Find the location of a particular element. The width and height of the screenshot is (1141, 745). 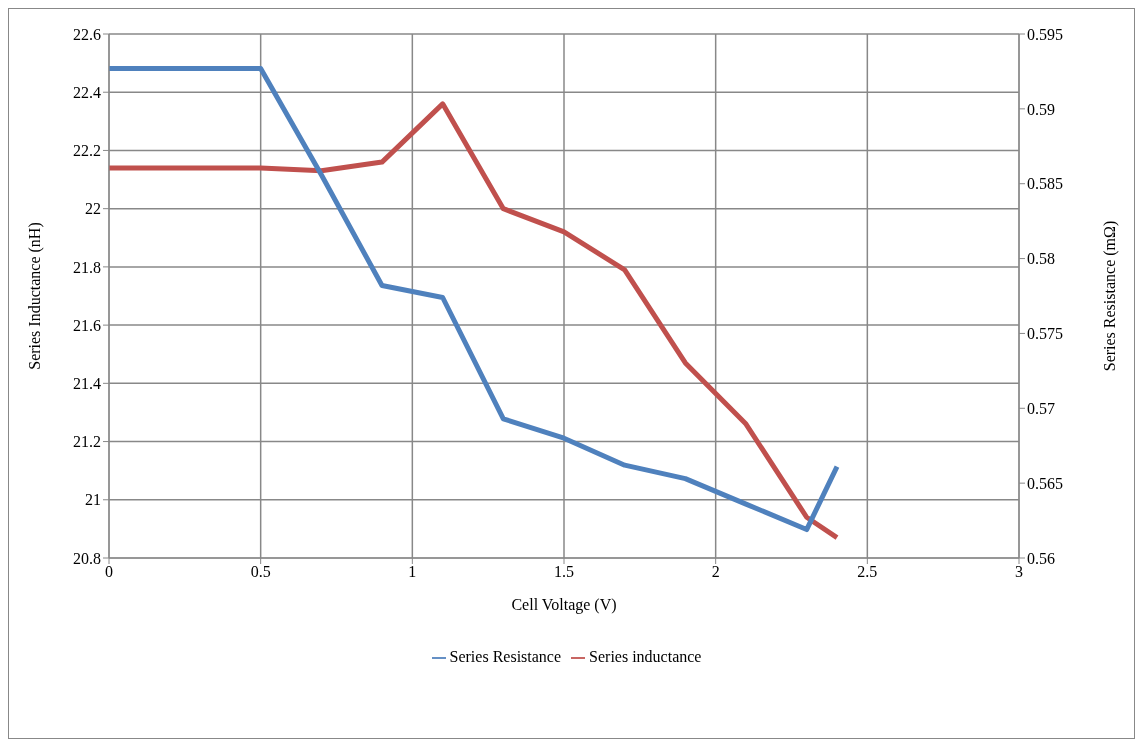

x-tick-label: 1.5 is located at coordinates (564, 572).